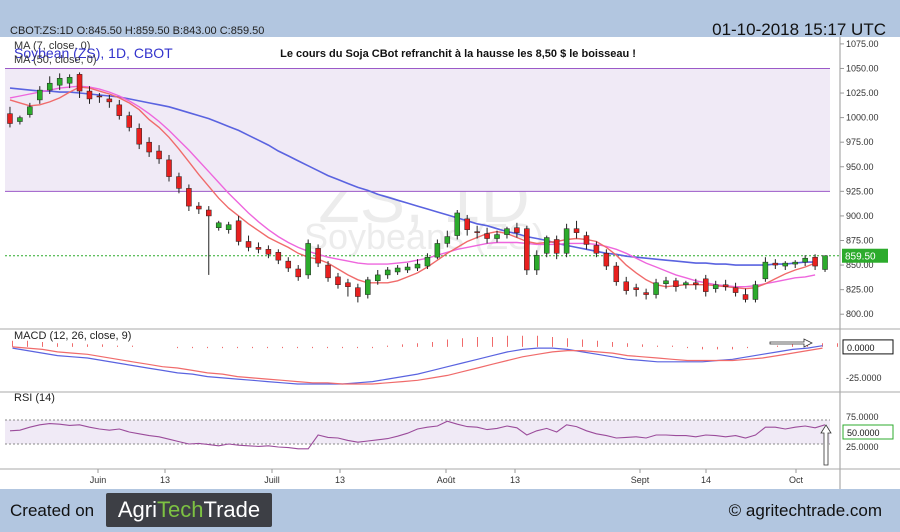 Image resolution: width=900 pixels, height=532 pixels. Describe the element at coordinates (799, 29) in the screenshot. I see `chart-datetime: 01-10-2018 15:17 UTC` at that location.